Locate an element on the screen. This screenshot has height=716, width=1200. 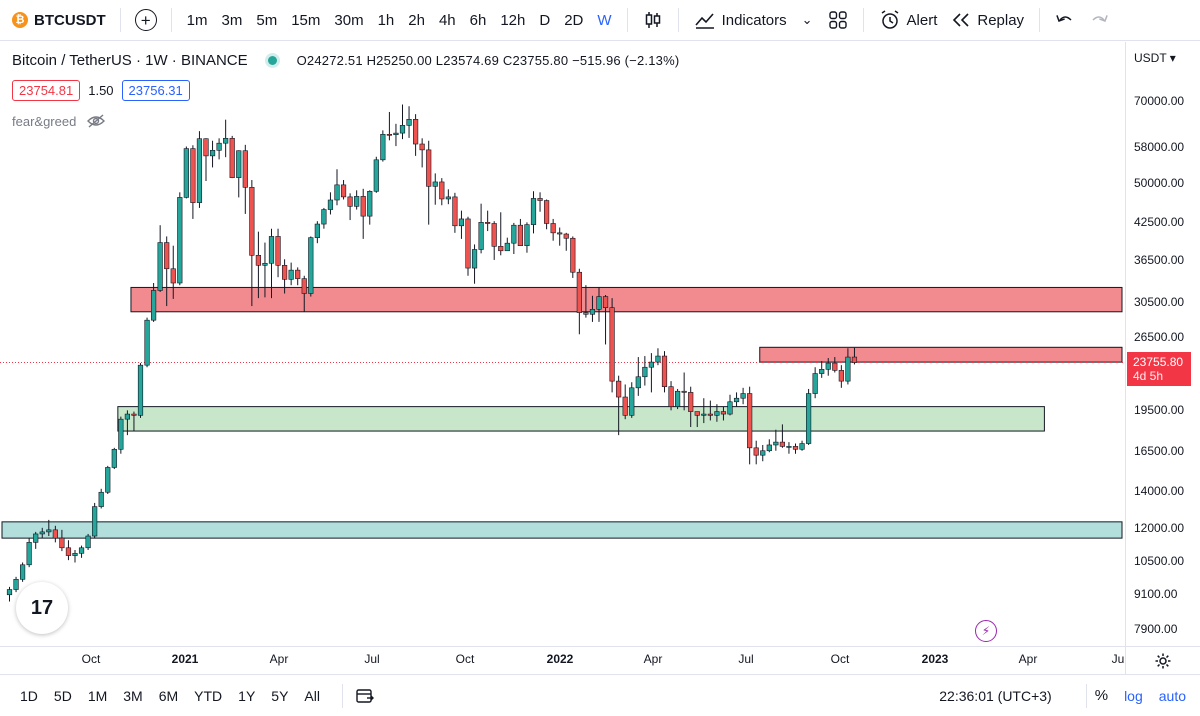
redo-button is located at coordinates (1099, 20).